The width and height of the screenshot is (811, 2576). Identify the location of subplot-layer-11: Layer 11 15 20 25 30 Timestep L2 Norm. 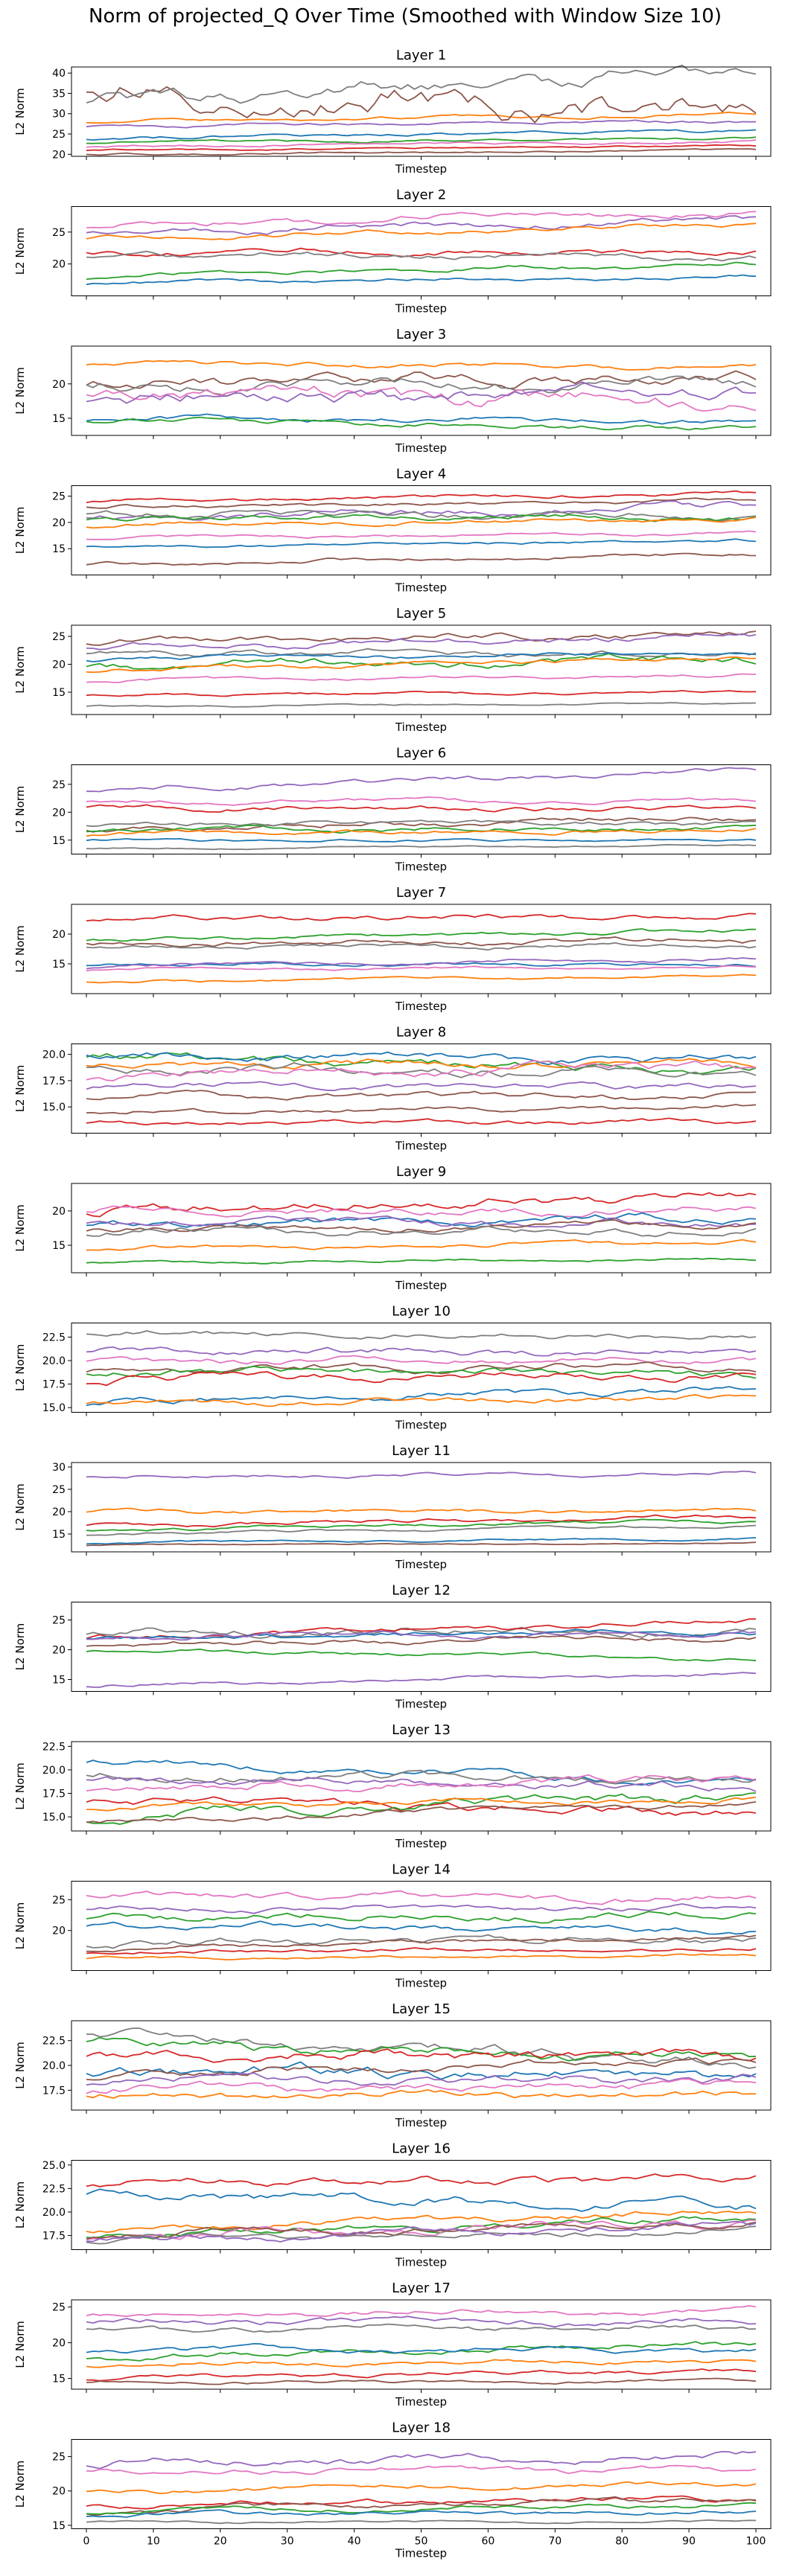
(393, 1507).